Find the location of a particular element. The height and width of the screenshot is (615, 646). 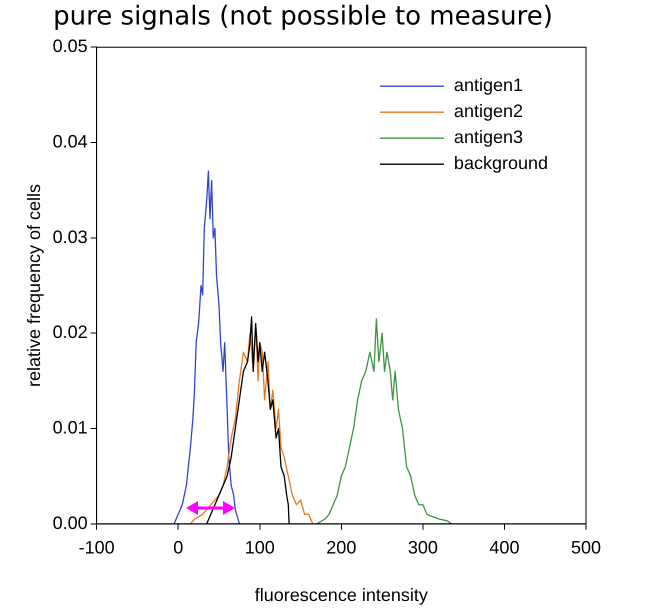

x-tick-label: 0 is located at coordinates (178, 548).